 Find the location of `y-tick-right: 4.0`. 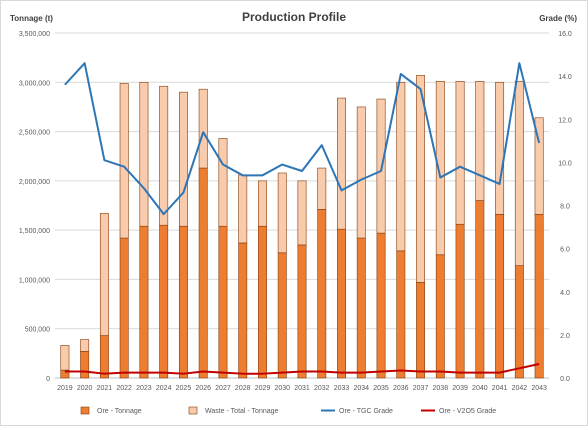

y-tick-right: 4.0 is located at coordinates (565, 293).